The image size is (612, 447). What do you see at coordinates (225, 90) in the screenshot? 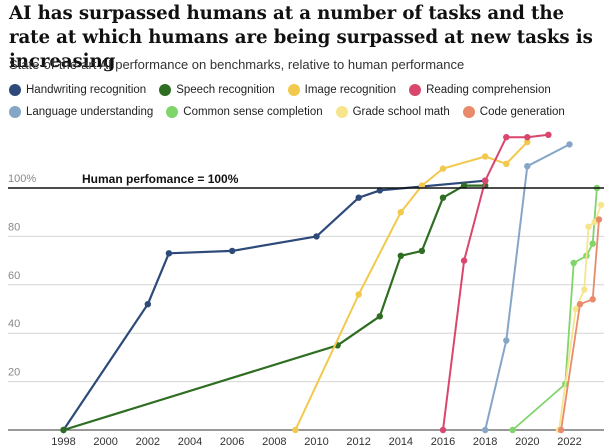
I see `legend-label: Speech recognition` at bounding box center [225, 90].